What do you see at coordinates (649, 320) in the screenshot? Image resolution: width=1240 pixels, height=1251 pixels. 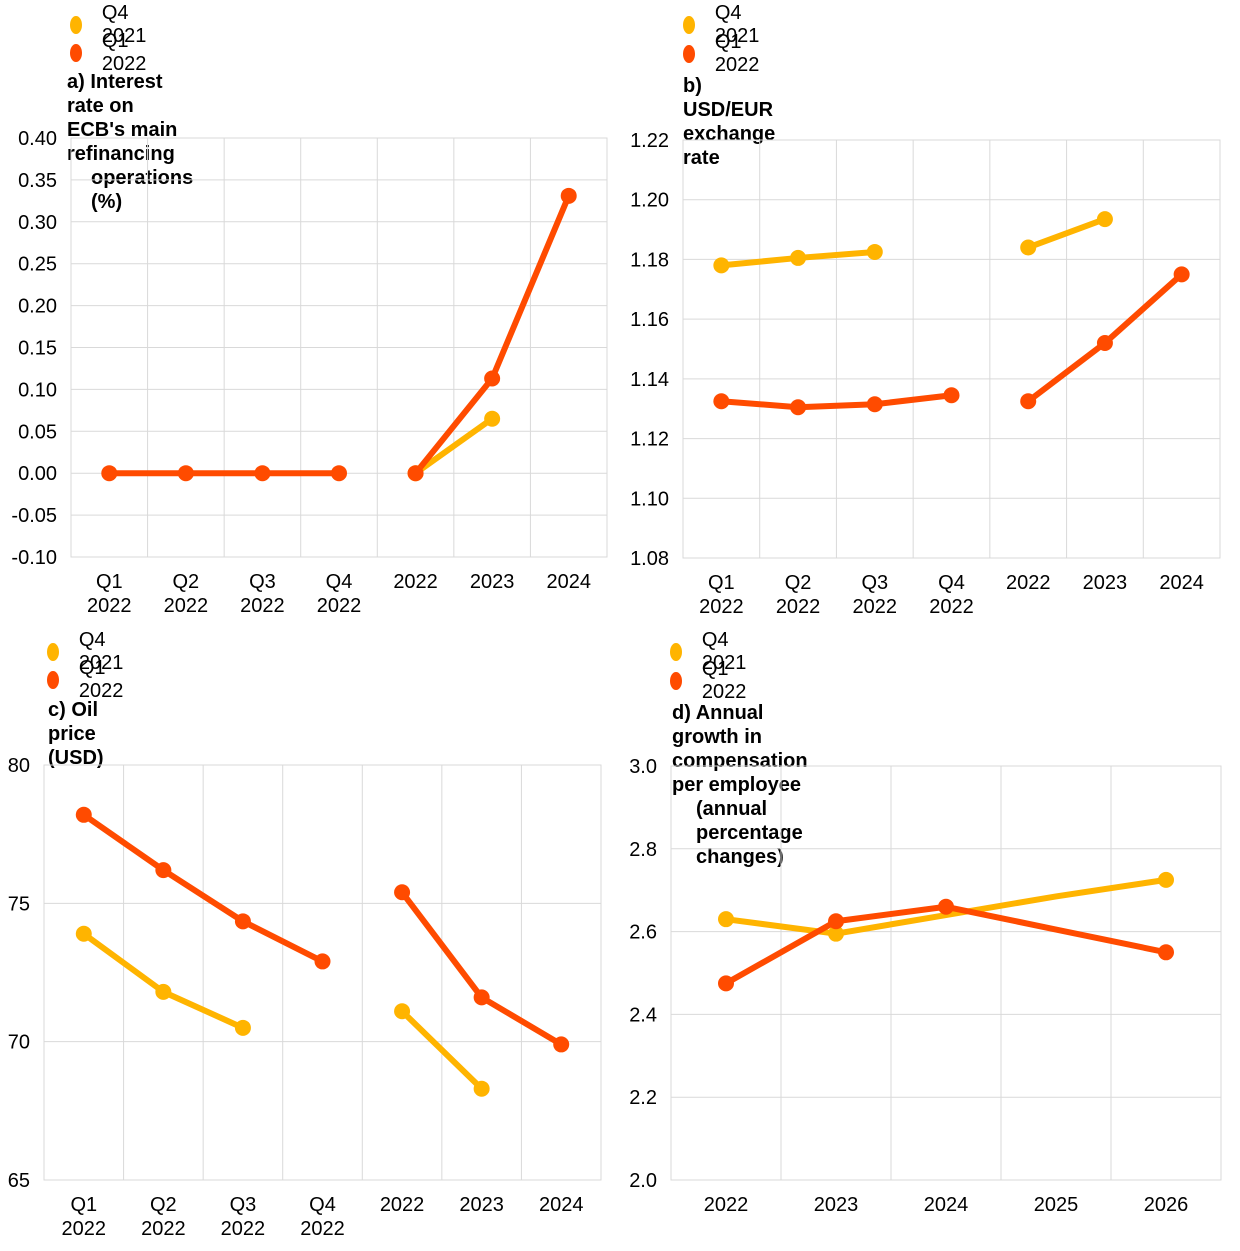 I see `y-tick-label: 1.16` at bounding box center [649, 320].